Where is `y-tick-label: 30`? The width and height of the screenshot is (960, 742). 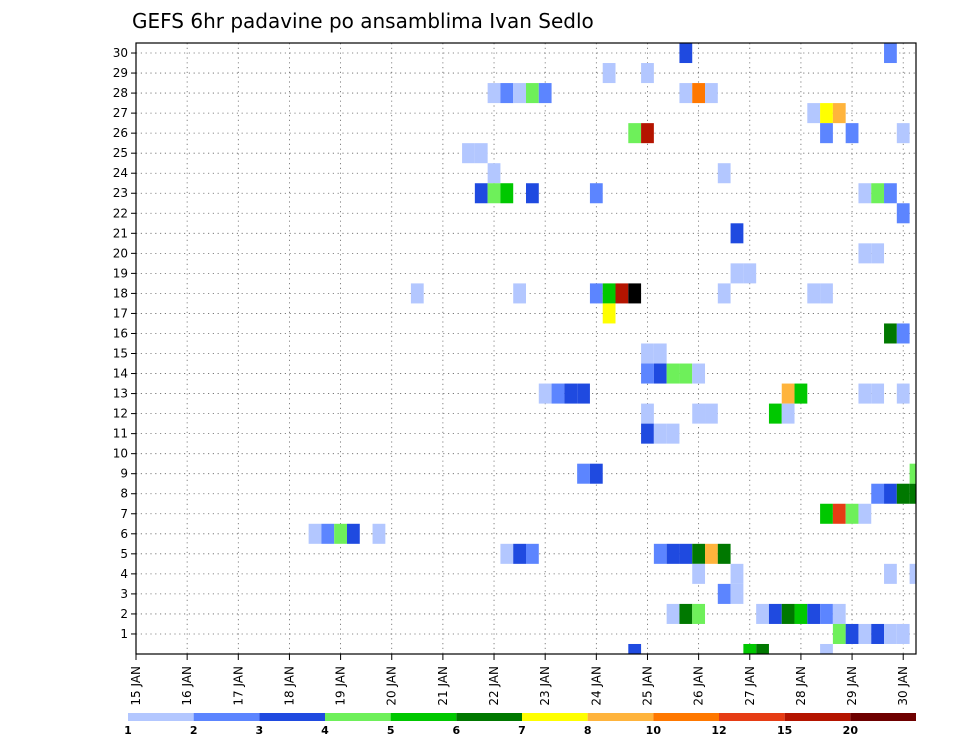
y-tick-label: 30 is located at coordinates (120, 53).